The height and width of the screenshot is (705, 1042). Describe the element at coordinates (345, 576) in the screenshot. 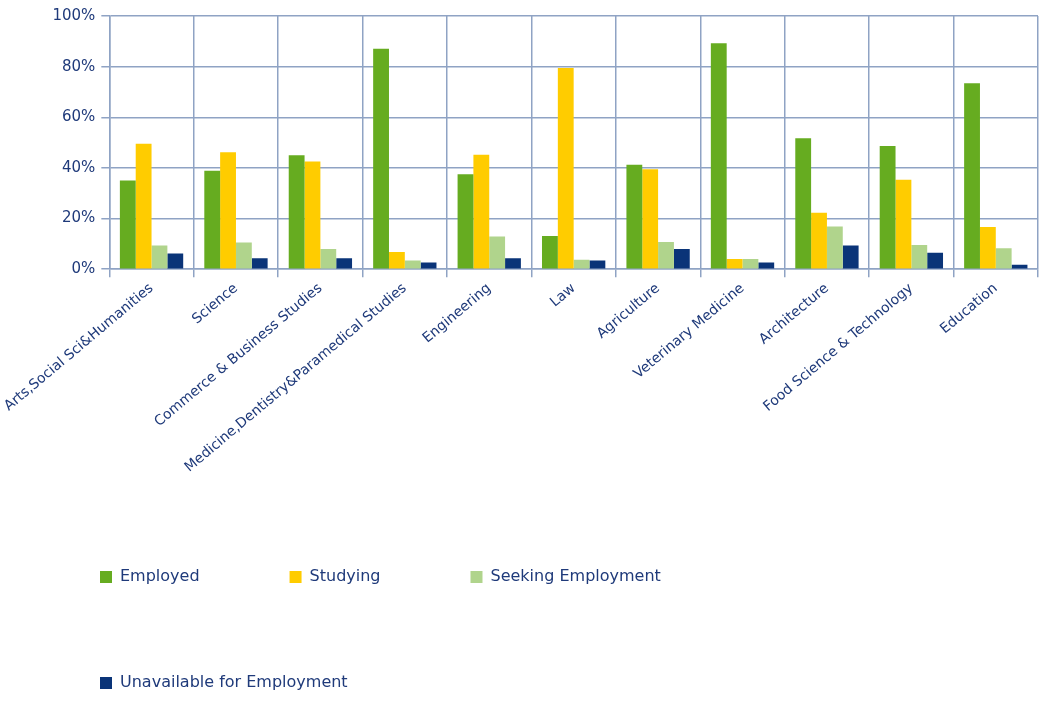

I see `legend-label: Studying` at that location.